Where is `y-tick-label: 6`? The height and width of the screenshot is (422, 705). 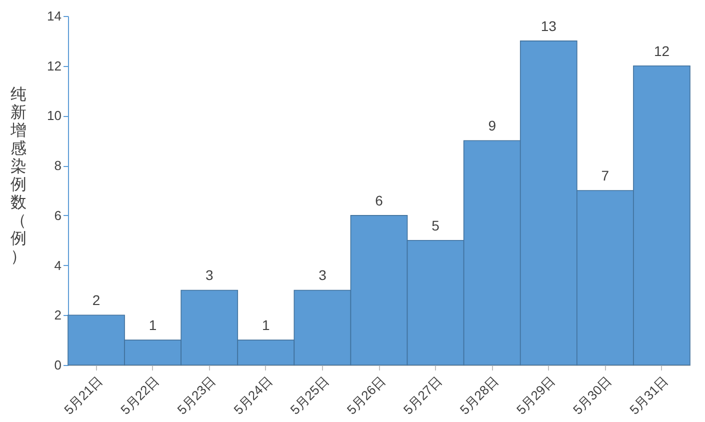
y-tick-label: 6 is located at coordinates (58, 215).